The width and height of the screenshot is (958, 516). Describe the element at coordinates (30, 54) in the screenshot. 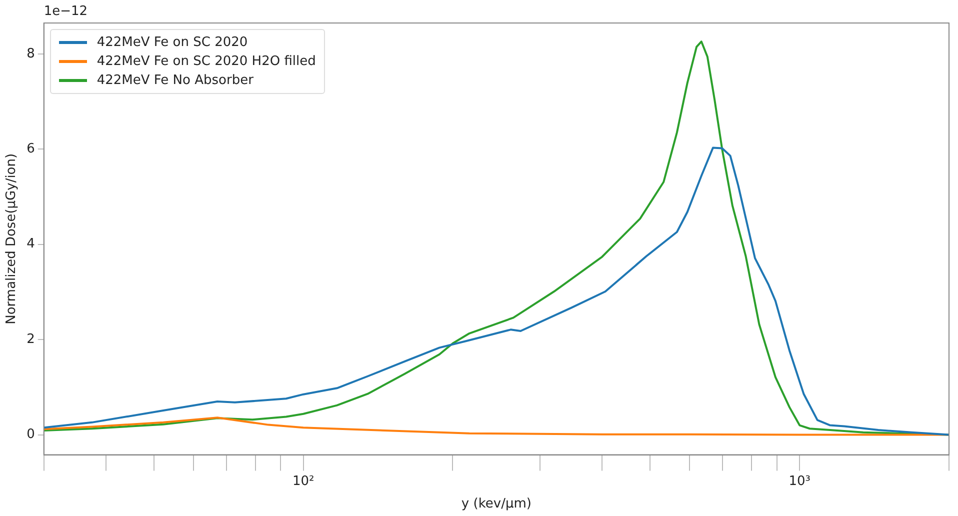

I see `y-tick-label: 8` at that location.